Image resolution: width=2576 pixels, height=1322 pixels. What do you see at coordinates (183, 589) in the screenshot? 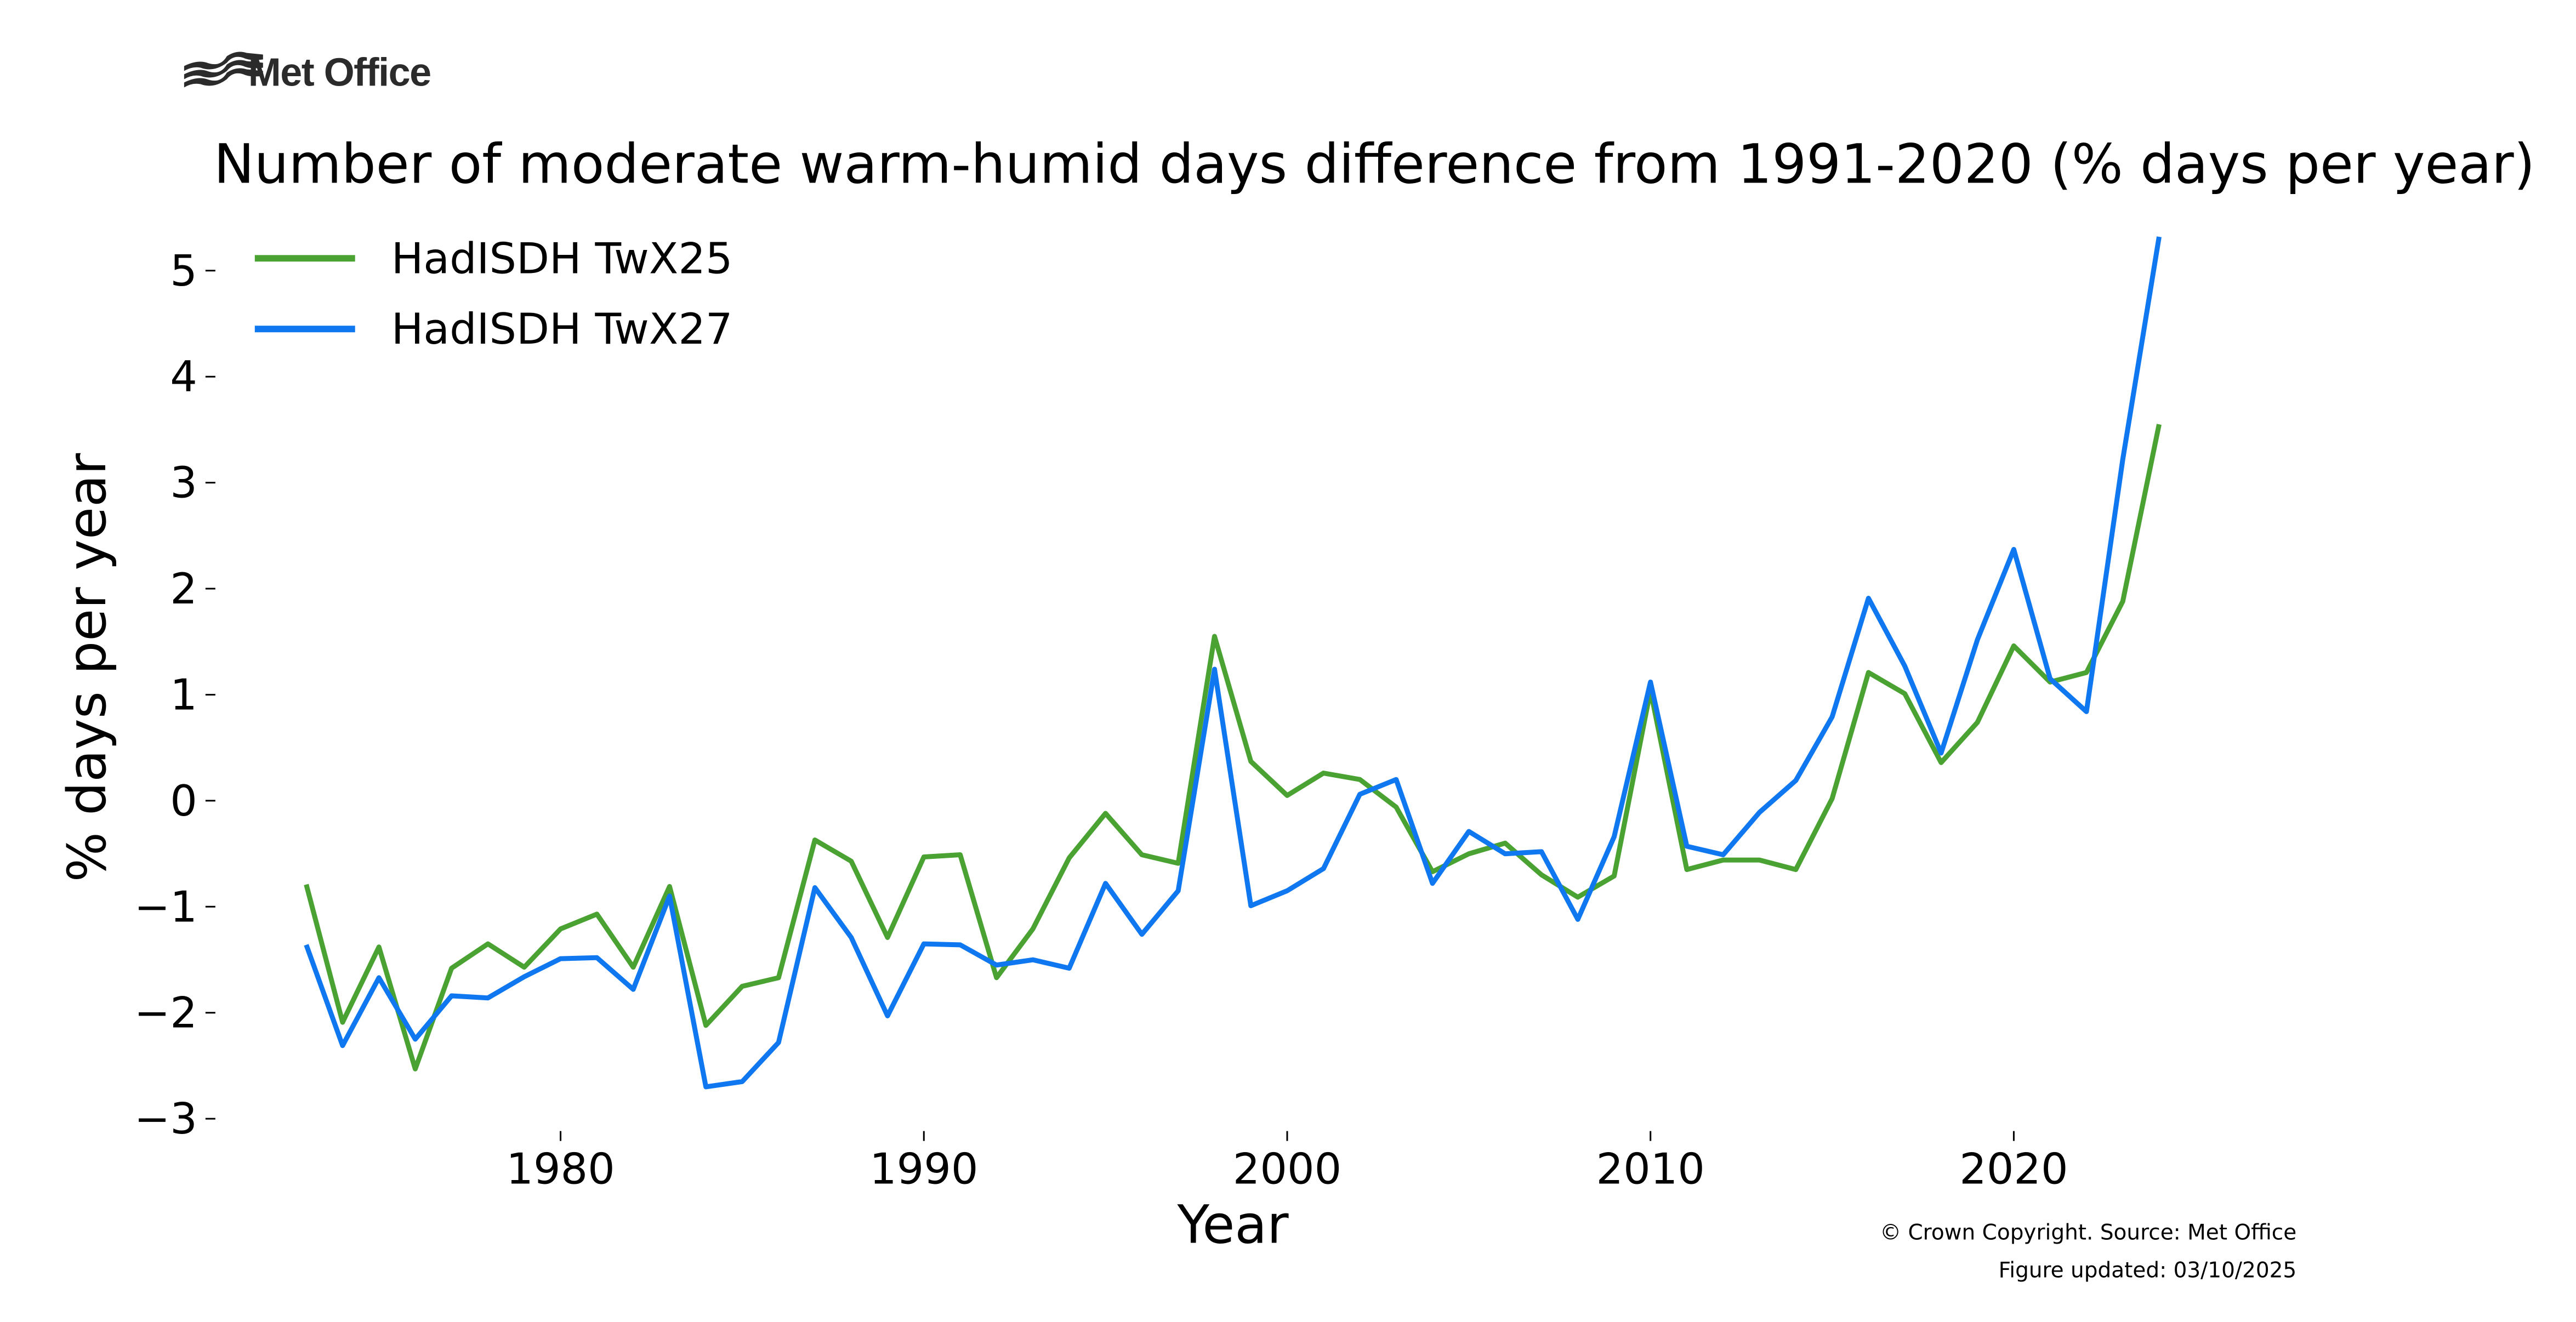
I see `y-tick-label: 2` at bounding box center [183, 589].